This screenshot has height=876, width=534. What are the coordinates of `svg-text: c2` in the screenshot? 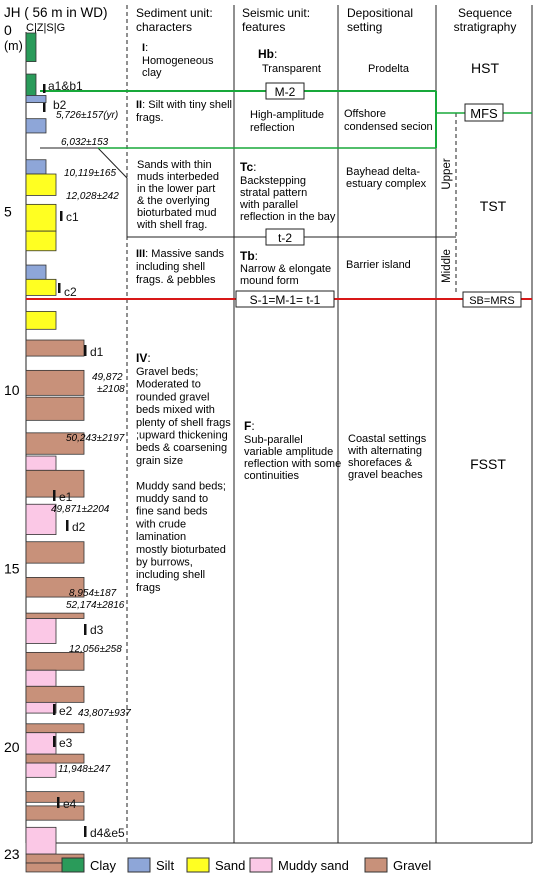 It's located at (70, 292).